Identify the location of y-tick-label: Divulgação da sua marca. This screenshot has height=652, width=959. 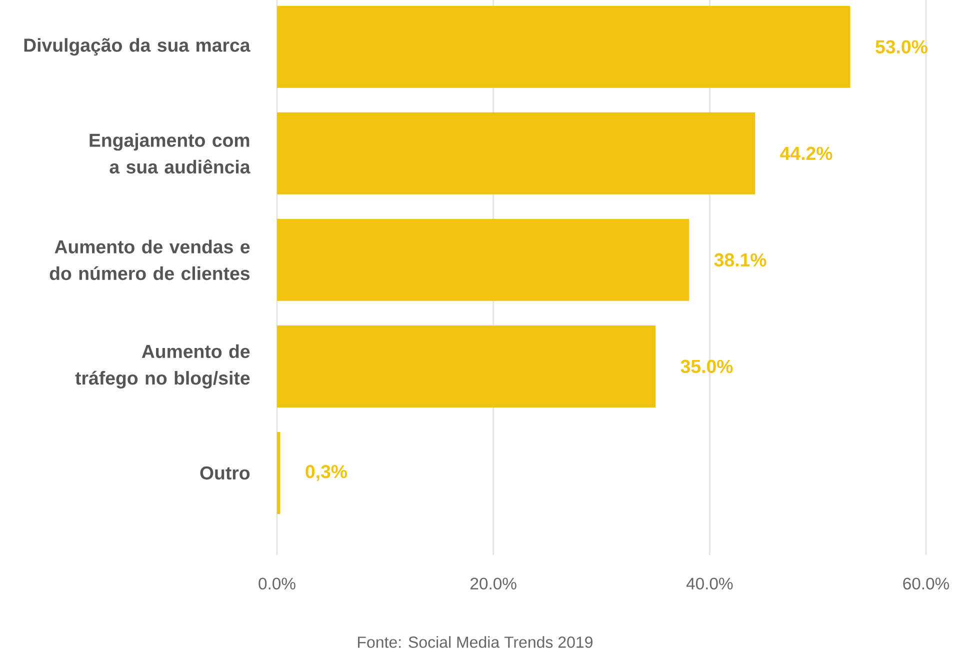
(137, 47).